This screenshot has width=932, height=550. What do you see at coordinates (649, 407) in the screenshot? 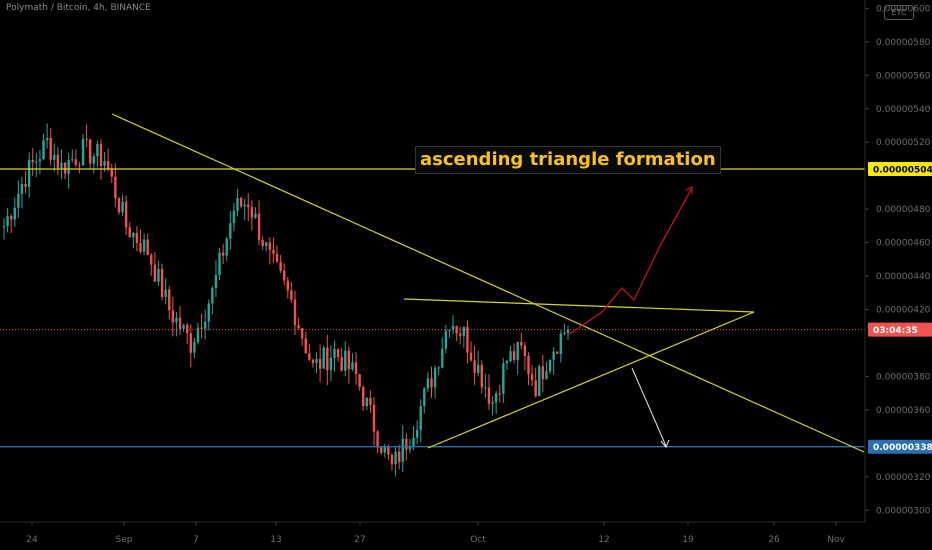
I see `bearish-projection-arrow` at bounding box center [649, 407].